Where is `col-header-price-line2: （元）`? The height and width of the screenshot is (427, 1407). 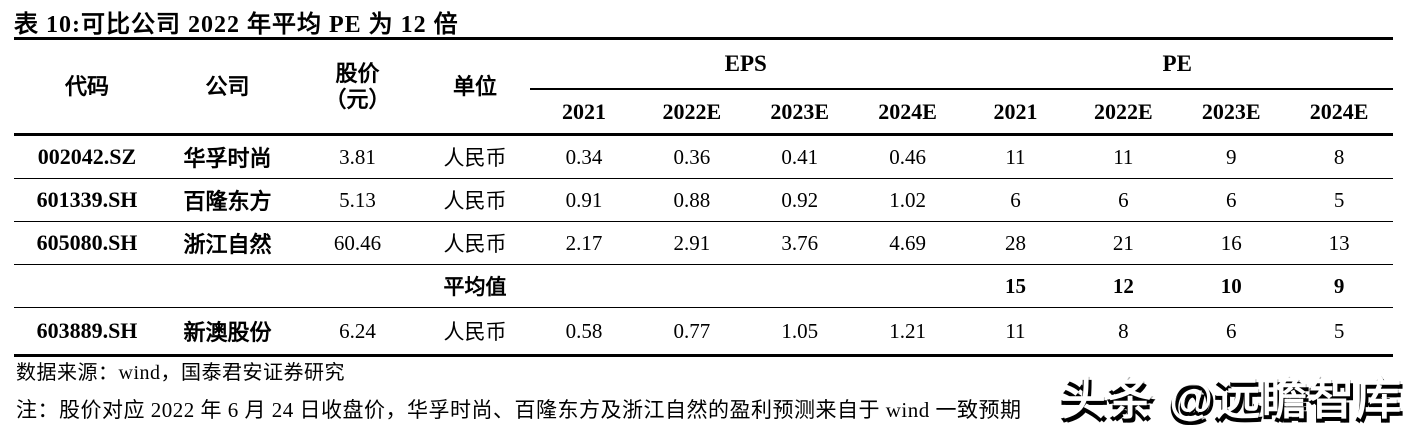 col-header-price-line2: （元） is located at coordinates (357, 99).